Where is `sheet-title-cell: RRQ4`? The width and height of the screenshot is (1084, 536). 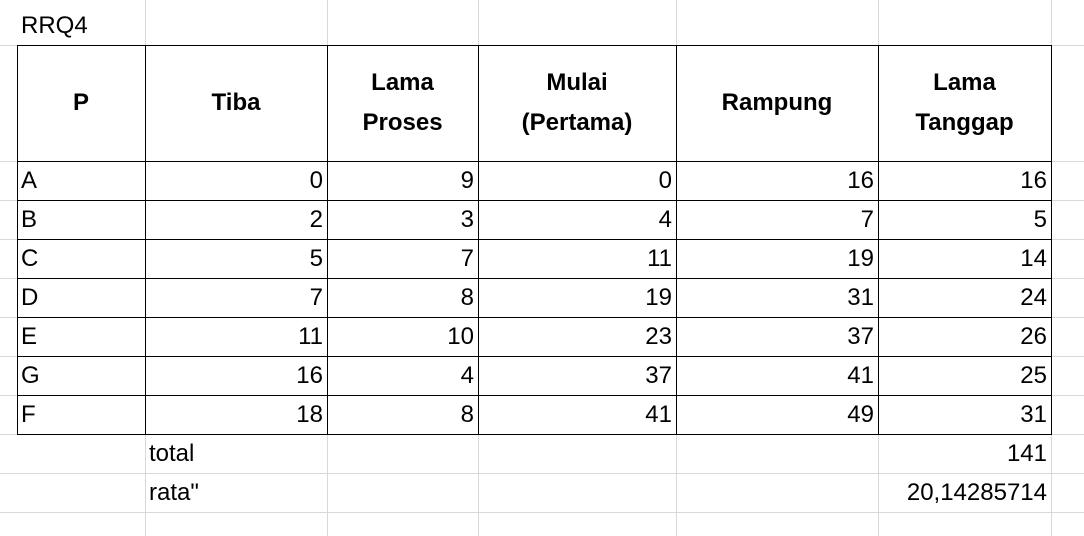 sheet-title-cell: RRQ4 is located at coordinates (54, 25).